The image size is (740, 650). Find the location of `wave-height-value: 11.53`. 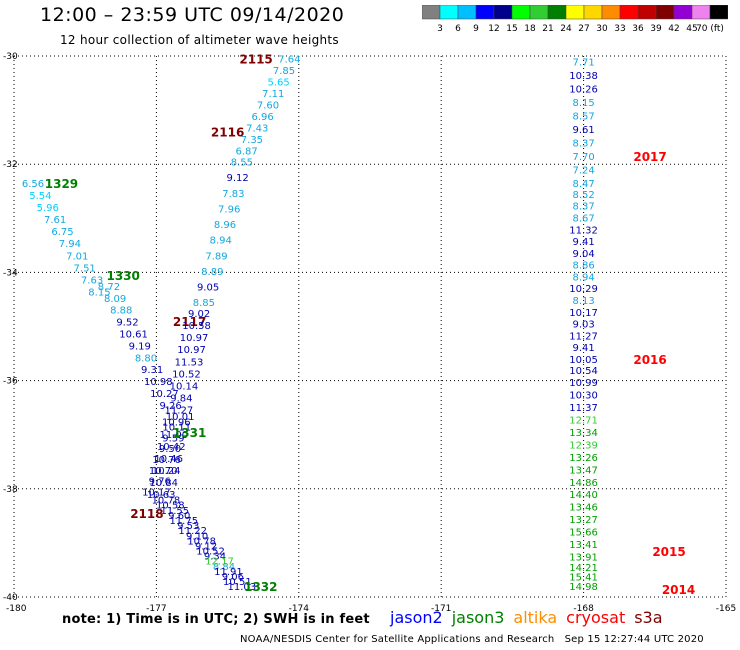

wave-height-value: 11.53 is located at coordinates (189, 362).